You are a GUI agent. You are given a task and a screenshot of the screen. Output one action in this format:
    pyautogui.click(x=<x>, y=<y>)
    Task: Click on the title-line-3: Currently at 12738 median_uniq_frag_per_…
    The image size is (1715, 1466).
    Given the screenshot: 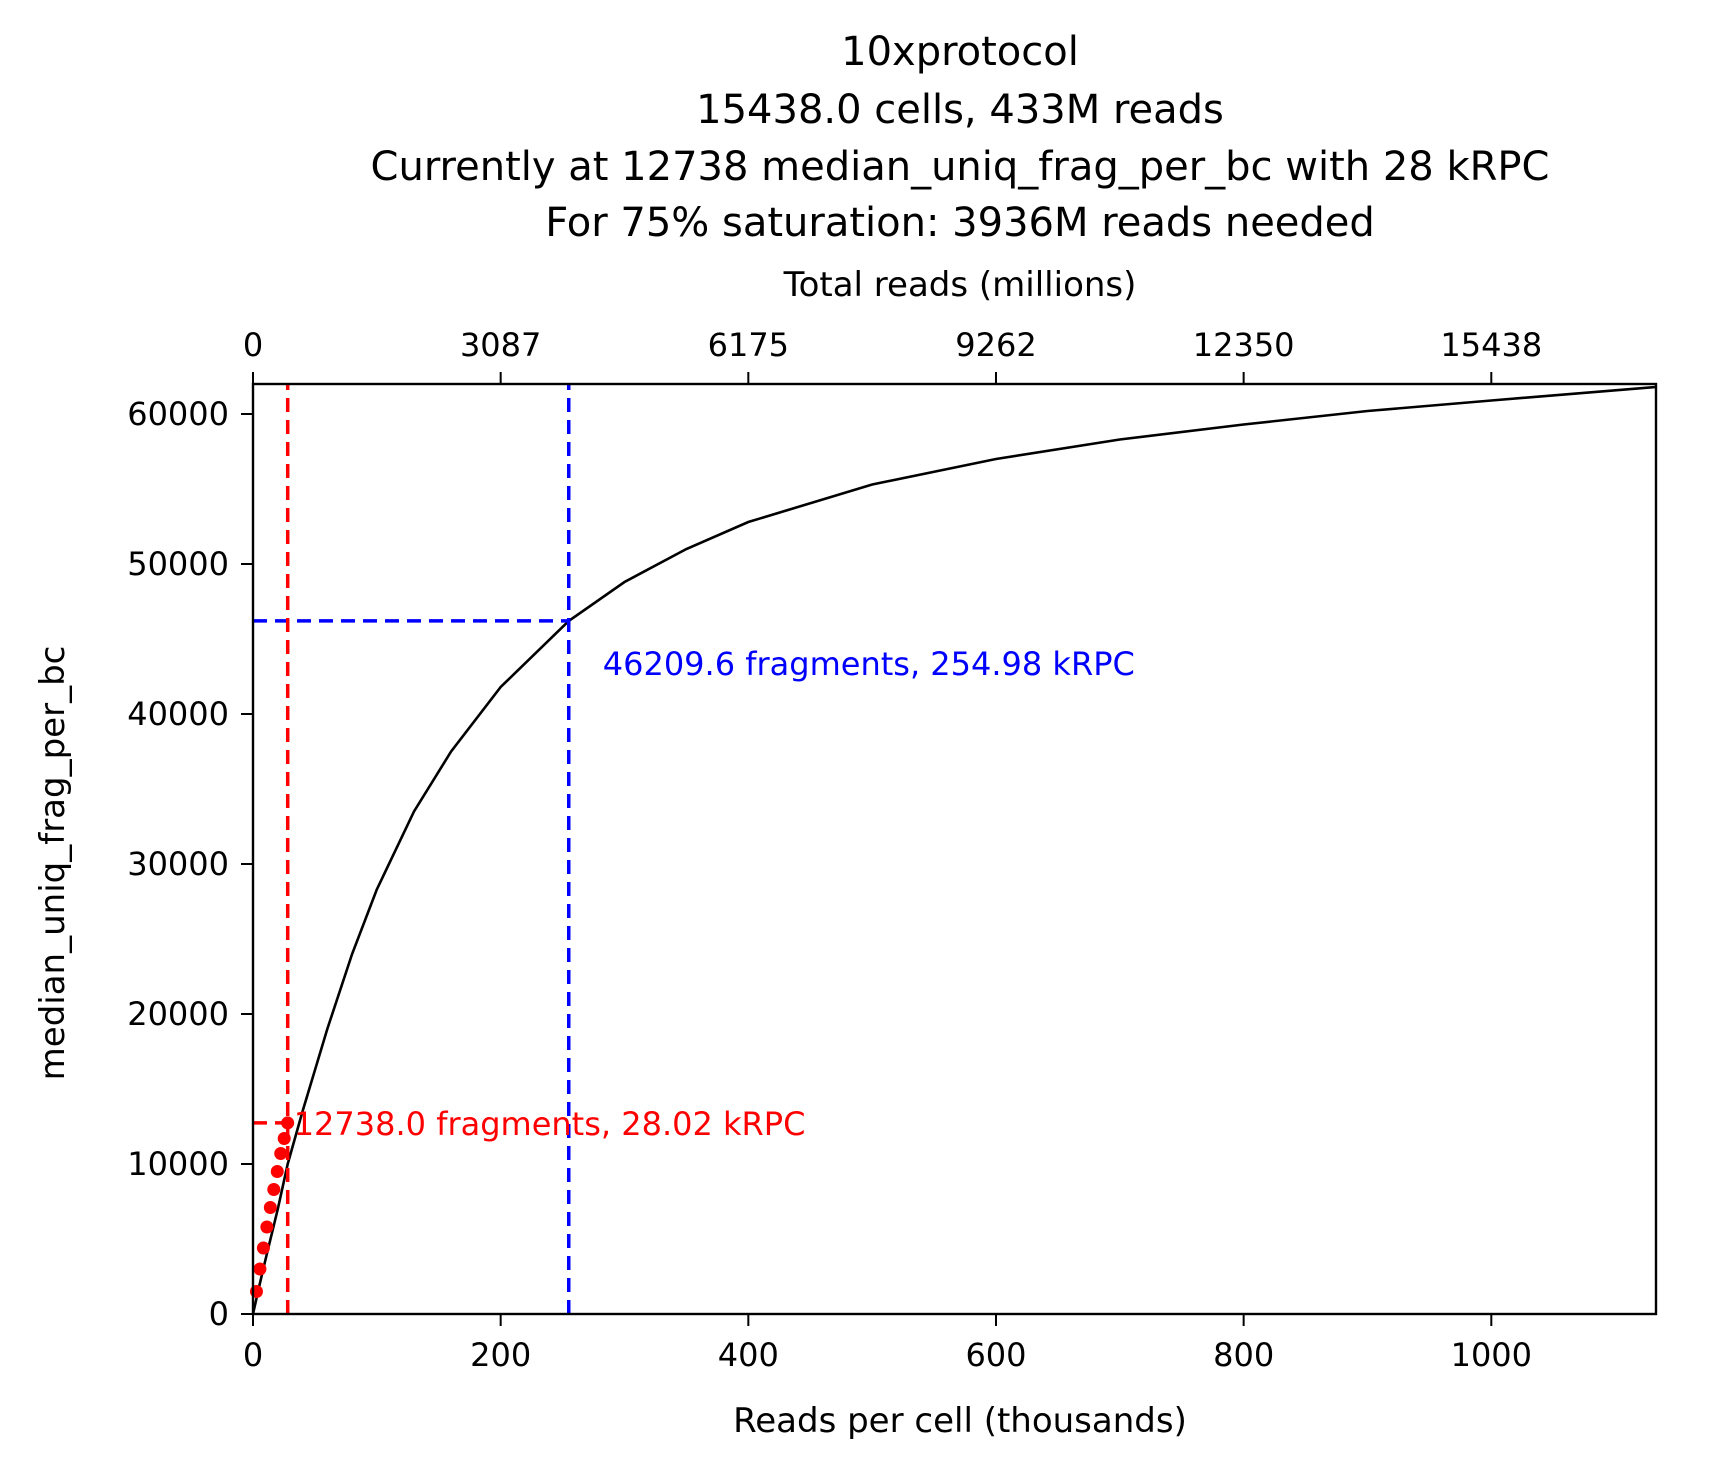 What is the action you would take?
    pyautogui.click(x=960, y=167)
    